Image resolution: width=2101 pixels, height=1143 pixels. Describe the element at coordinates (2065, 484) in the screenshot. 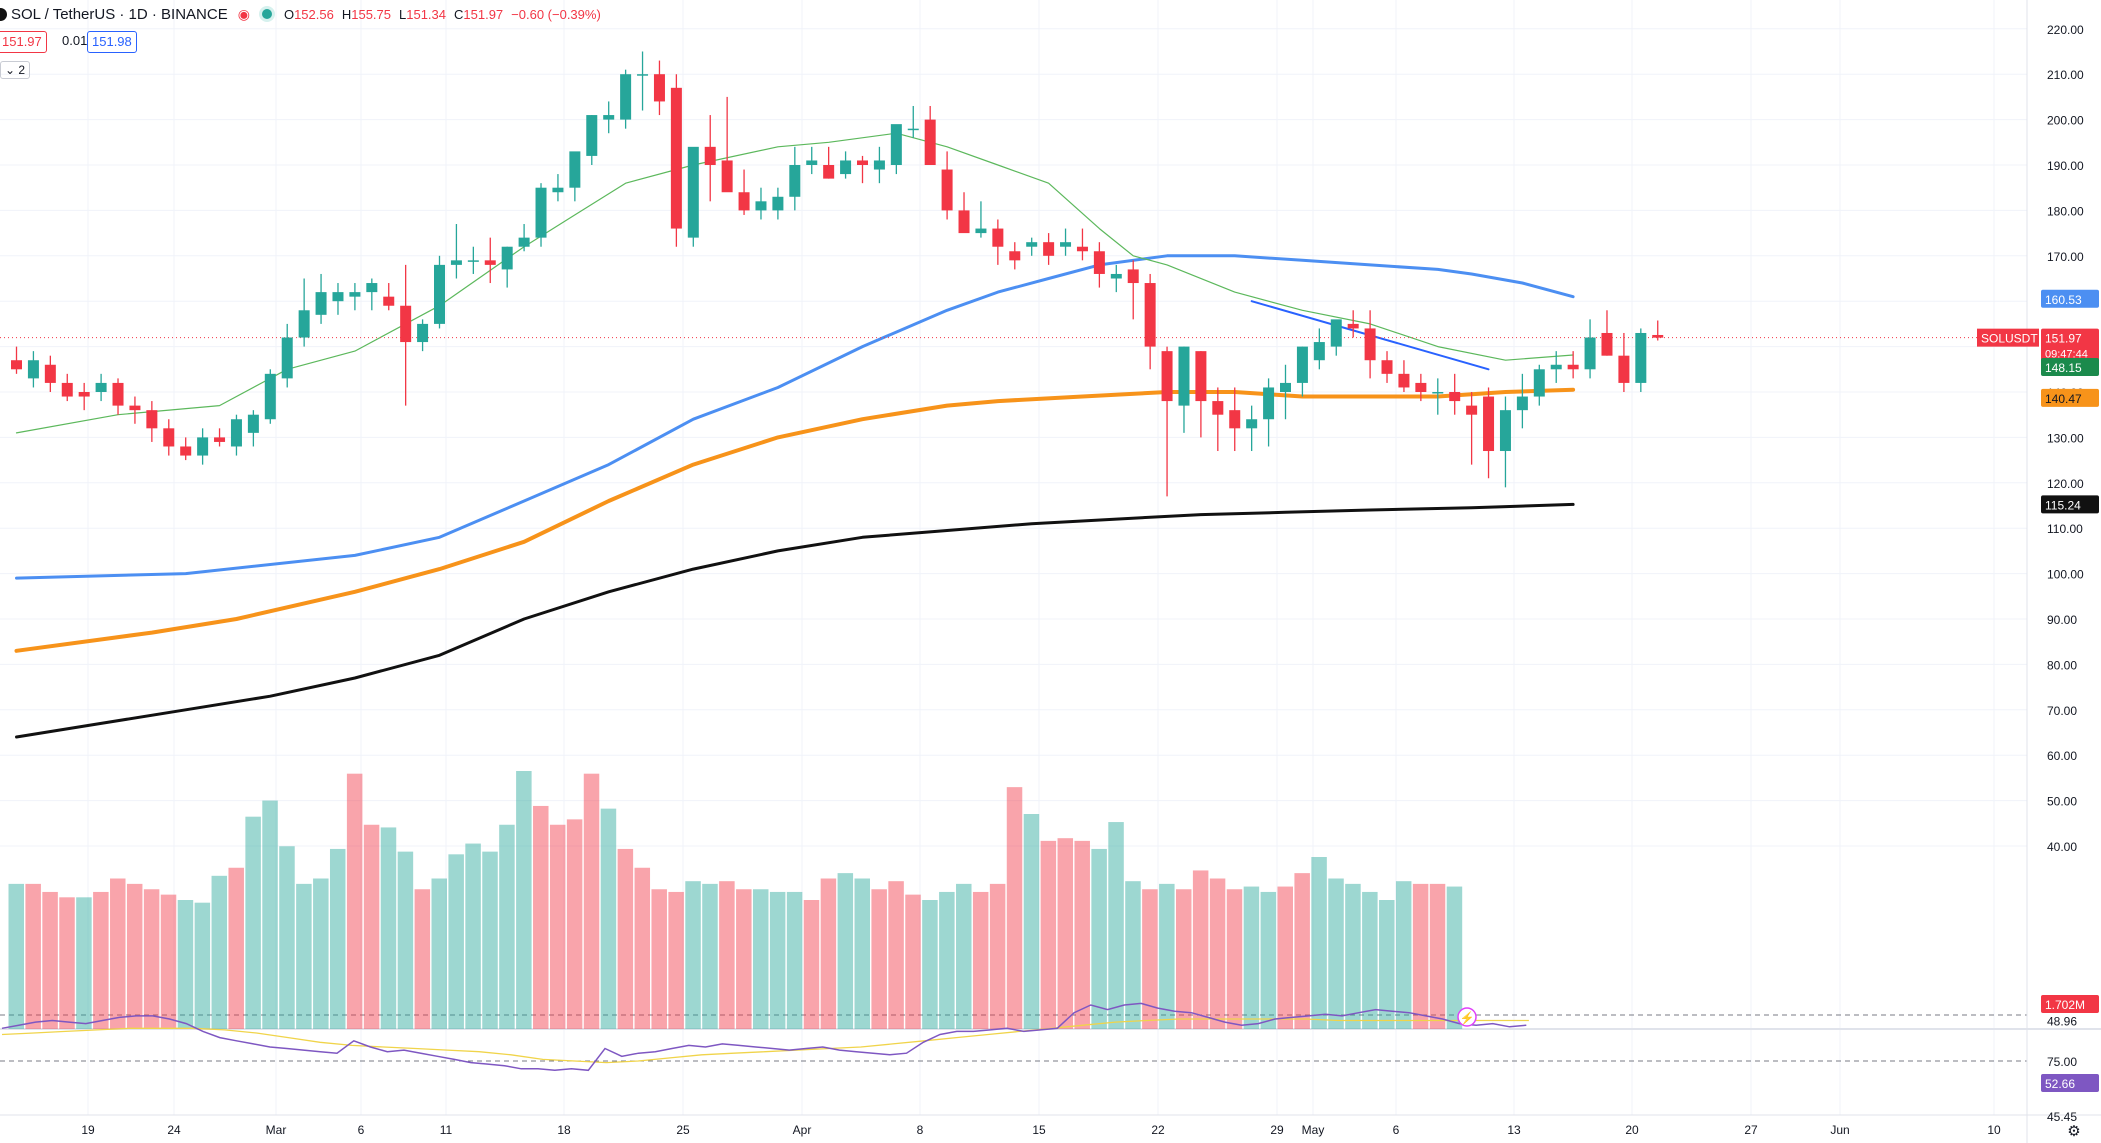

I see `price-tick-label: 120.00` at that location.